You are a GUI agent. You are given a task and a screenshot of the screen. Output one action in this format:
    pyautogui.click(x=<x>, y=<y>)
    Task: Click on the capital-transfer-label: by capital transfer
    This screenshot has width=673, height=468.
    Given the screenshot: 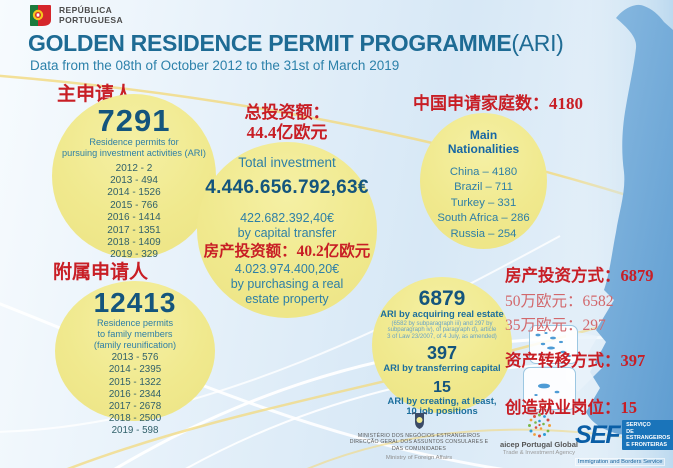 What is the action you would take?
    pyautogui.click(x=287, y=233)
    